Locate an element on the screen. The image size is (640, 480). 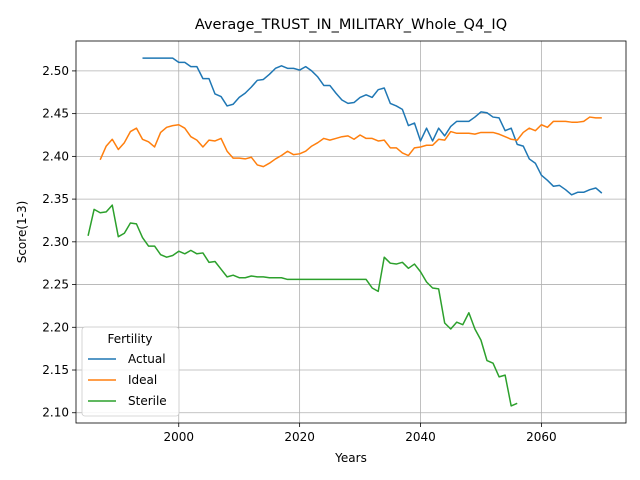
y-tick-label: 2.50 is located at coordinates (55, 71).